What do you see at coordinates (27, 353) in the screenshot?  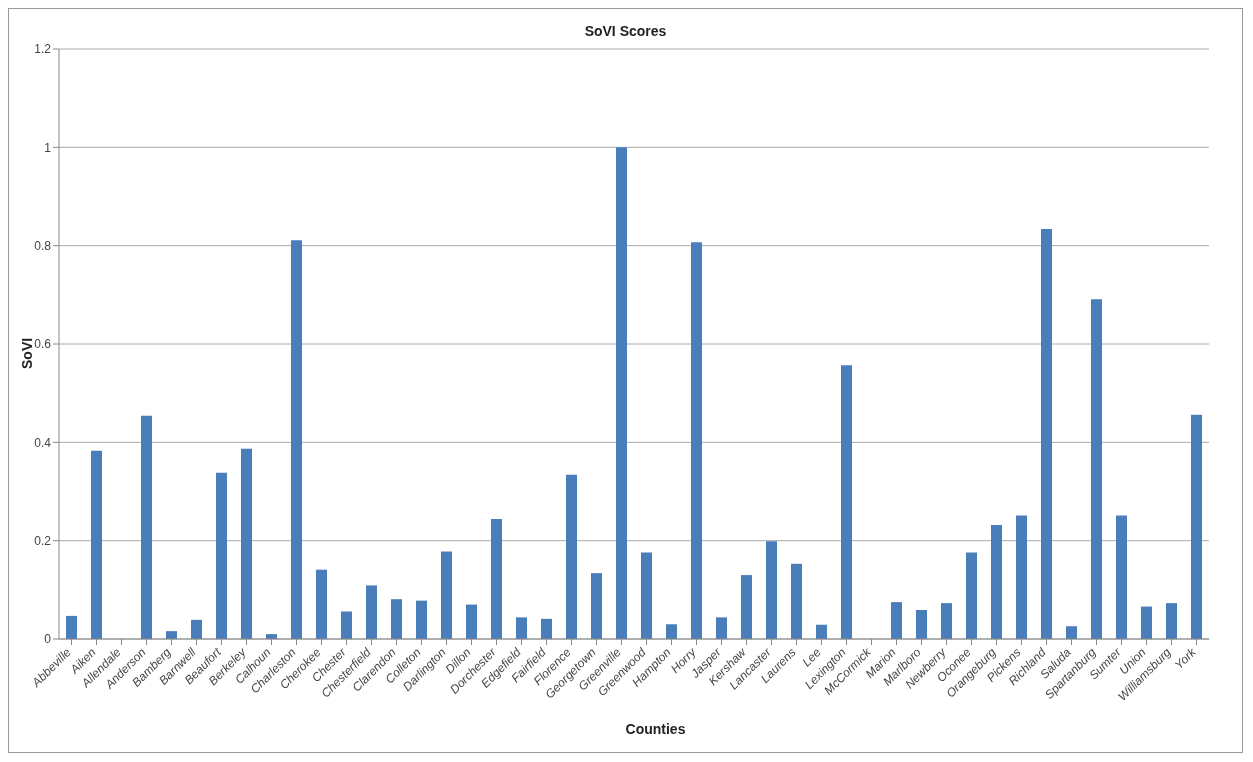 I see `y-axis-title: SoVI` at bounding box center [27, 353].